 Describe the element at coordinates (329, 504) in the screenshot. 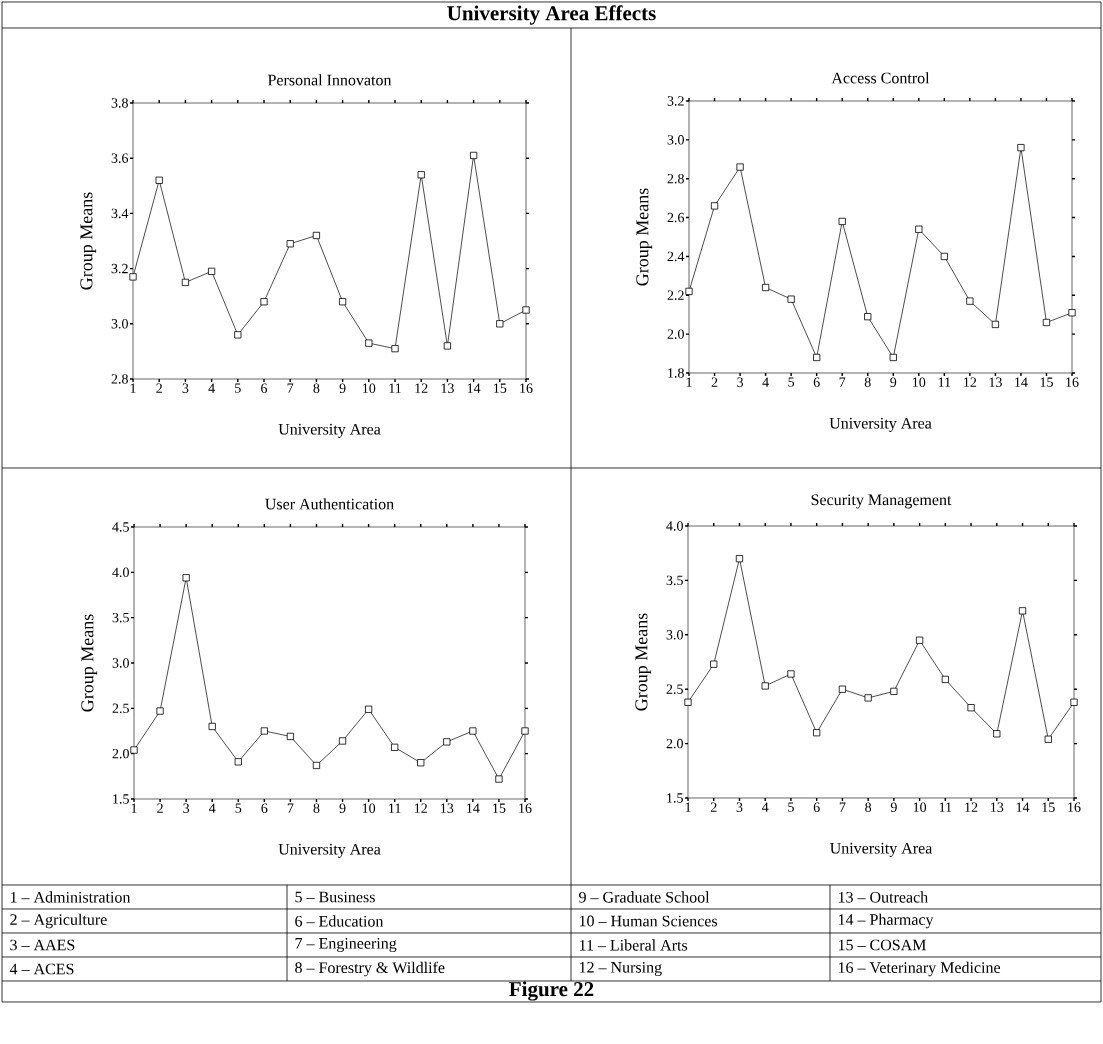

I see `chart-title: User Authentication` at that location.